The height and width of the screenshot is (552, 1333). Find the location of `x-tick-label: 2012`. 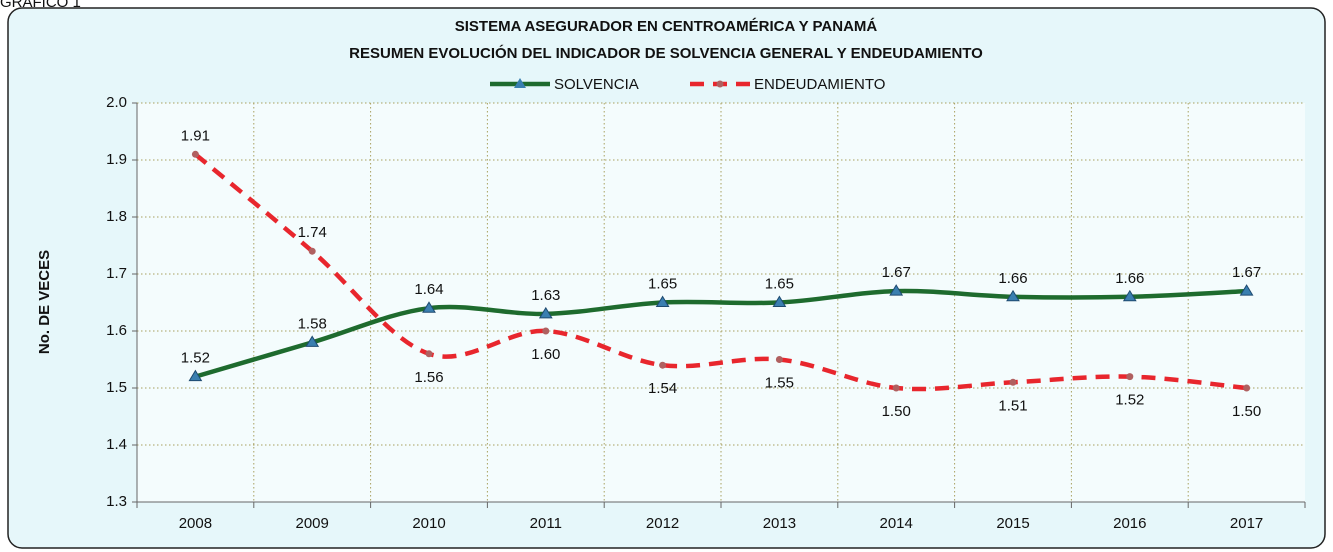

x-tick-label: 2012 is located at coordinates (662, 523).